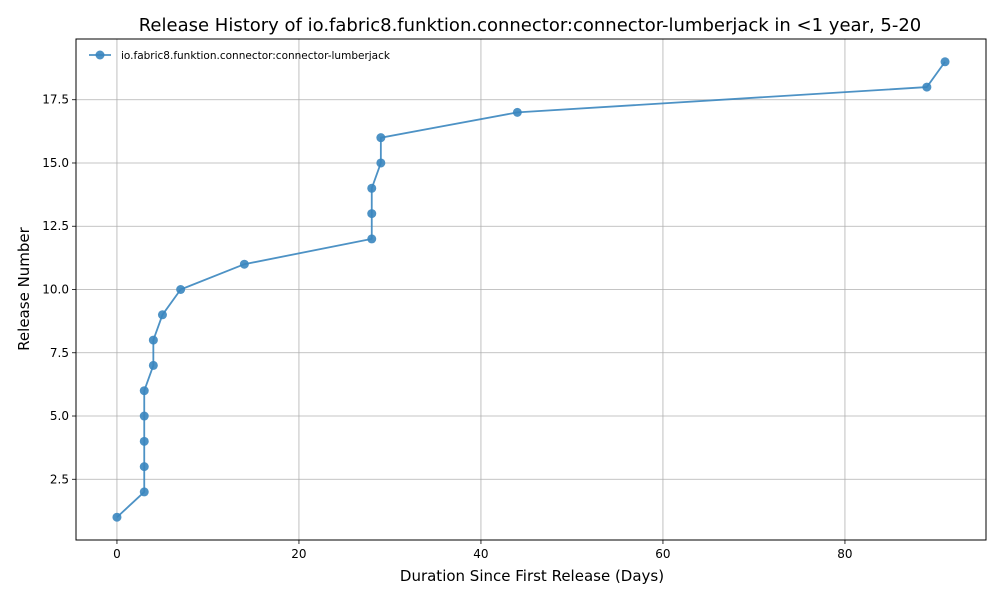 This screenshot has width=1000, height=600. Describe the element at coordinates (117, 554) in the screenshot. I see `x-tick-label: 0` at that location.